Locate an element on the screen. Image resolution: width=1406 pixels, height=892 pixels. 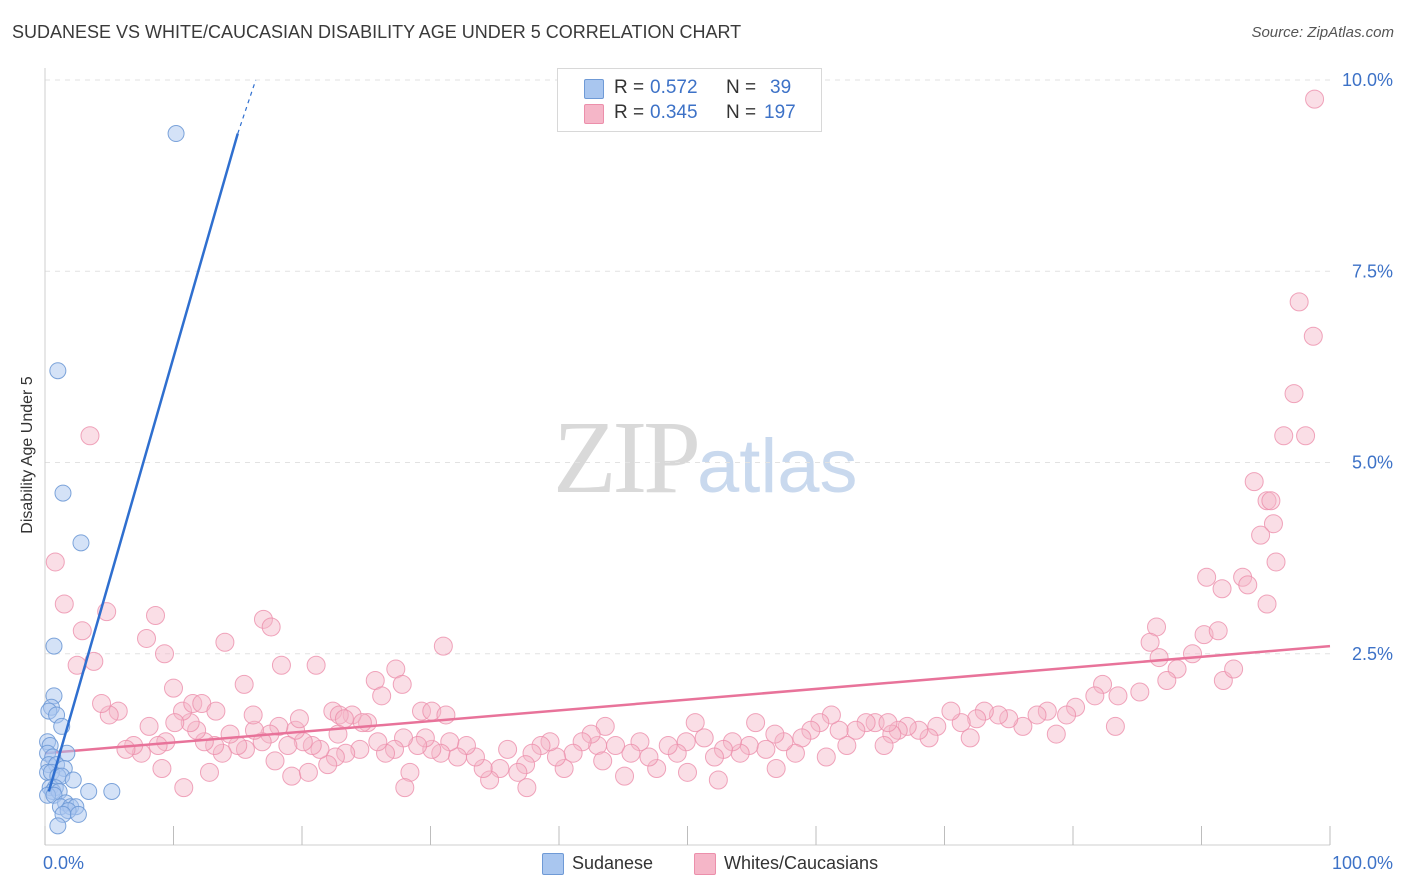
y-tick-label: 5.0% is located at coordinates (1372, 463).